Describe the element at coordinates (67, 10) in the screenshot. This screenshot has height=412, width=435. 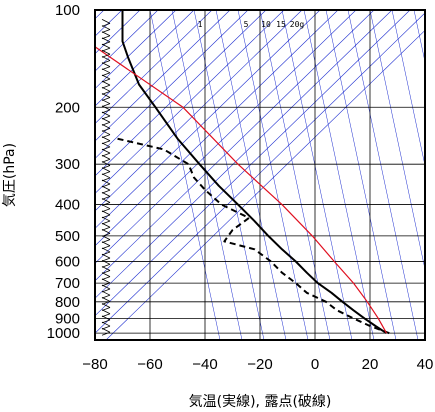
I see `y-tick-label: 100` at that location.